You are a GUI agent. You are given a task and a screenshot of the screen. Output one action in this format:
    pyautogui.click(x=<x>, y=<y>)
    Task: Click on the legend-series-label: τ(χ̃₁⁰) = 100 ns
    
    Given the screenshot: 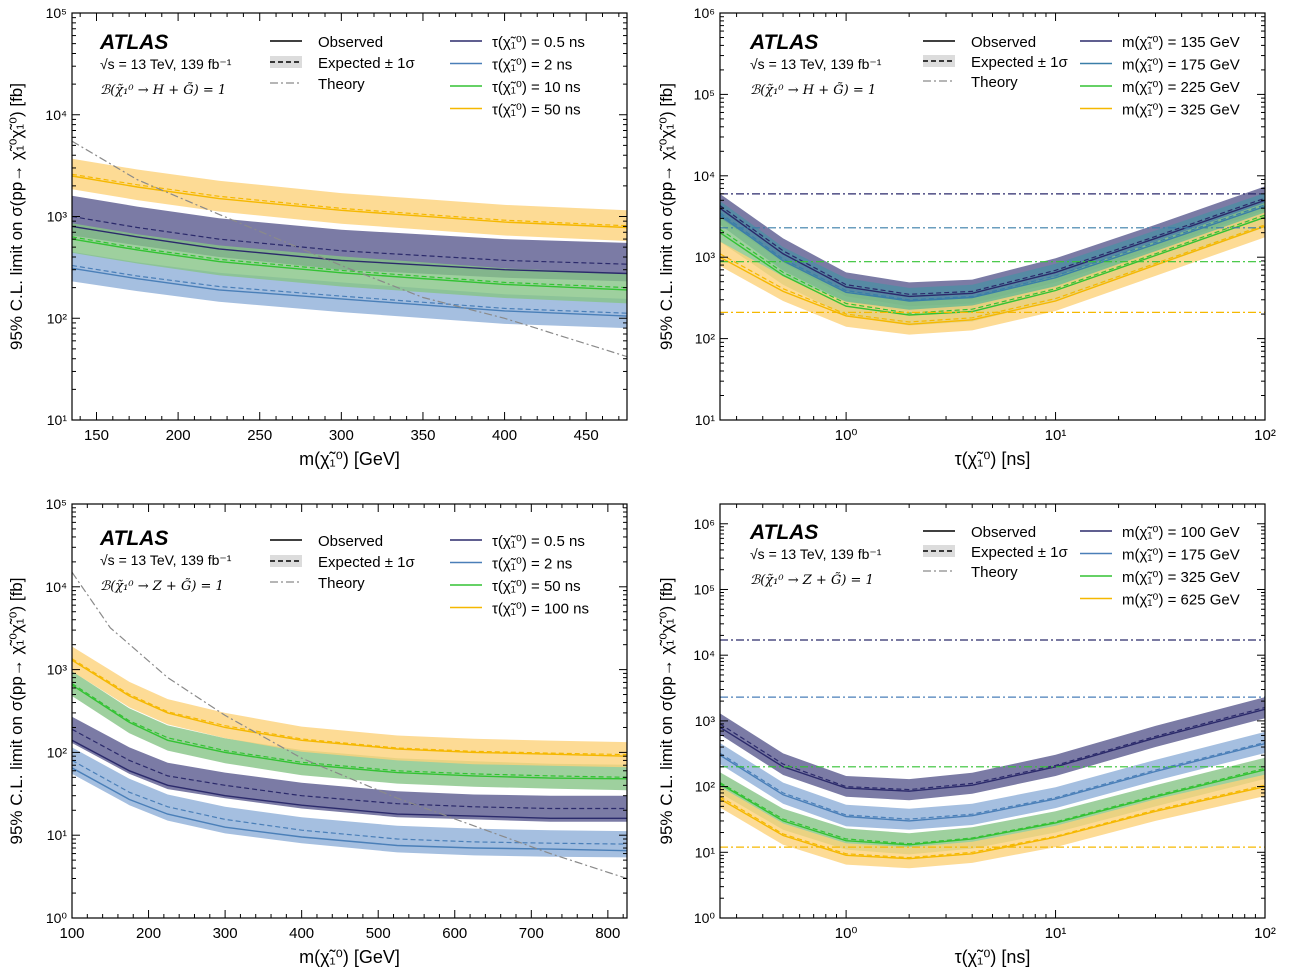 What is the action you would take?
    pyautogui.click(x=540, y=609)
    